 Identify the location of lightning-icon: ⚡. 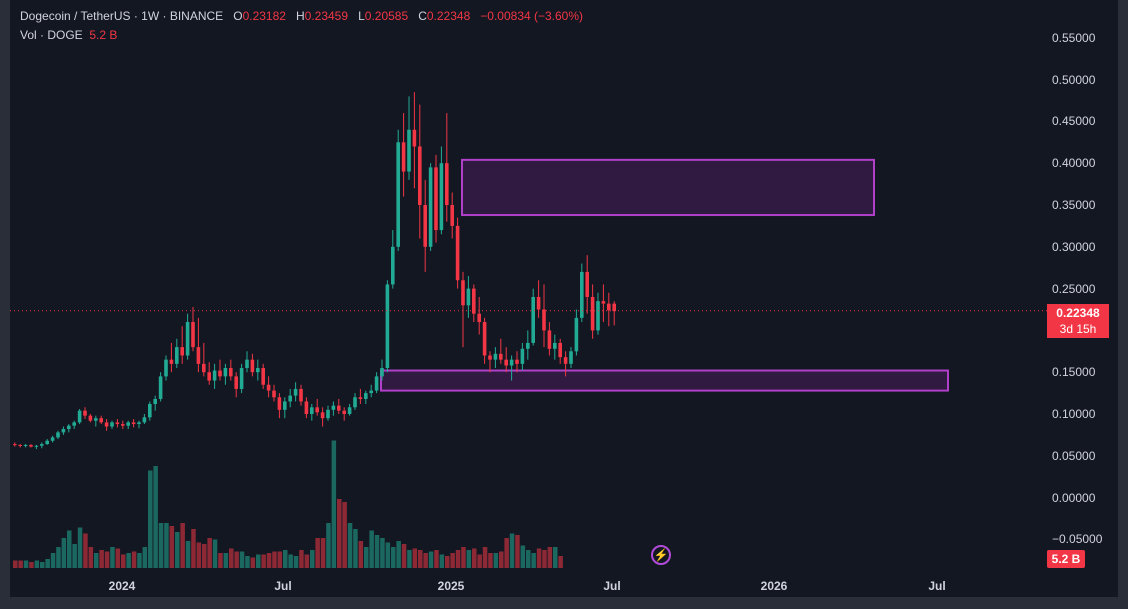
(661, 555).